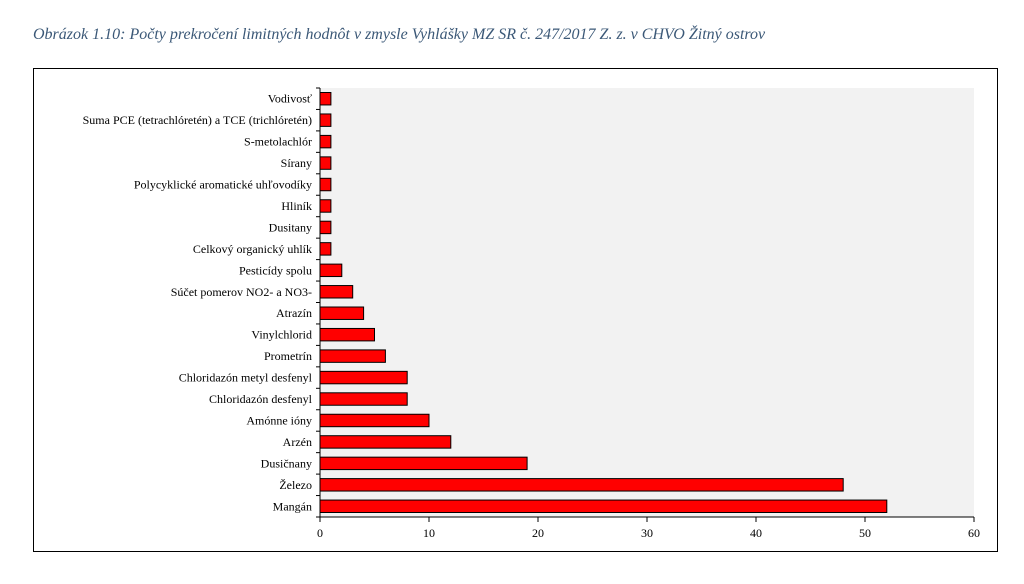  What do you see at coordinates (281, 335) in the screenshot?
I see `category-label-12: Vinylchlorid` at bounding box center [281, 335].